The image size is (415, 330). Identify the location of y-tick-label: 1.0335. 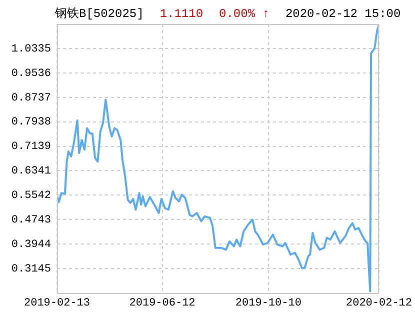
(31, 49).